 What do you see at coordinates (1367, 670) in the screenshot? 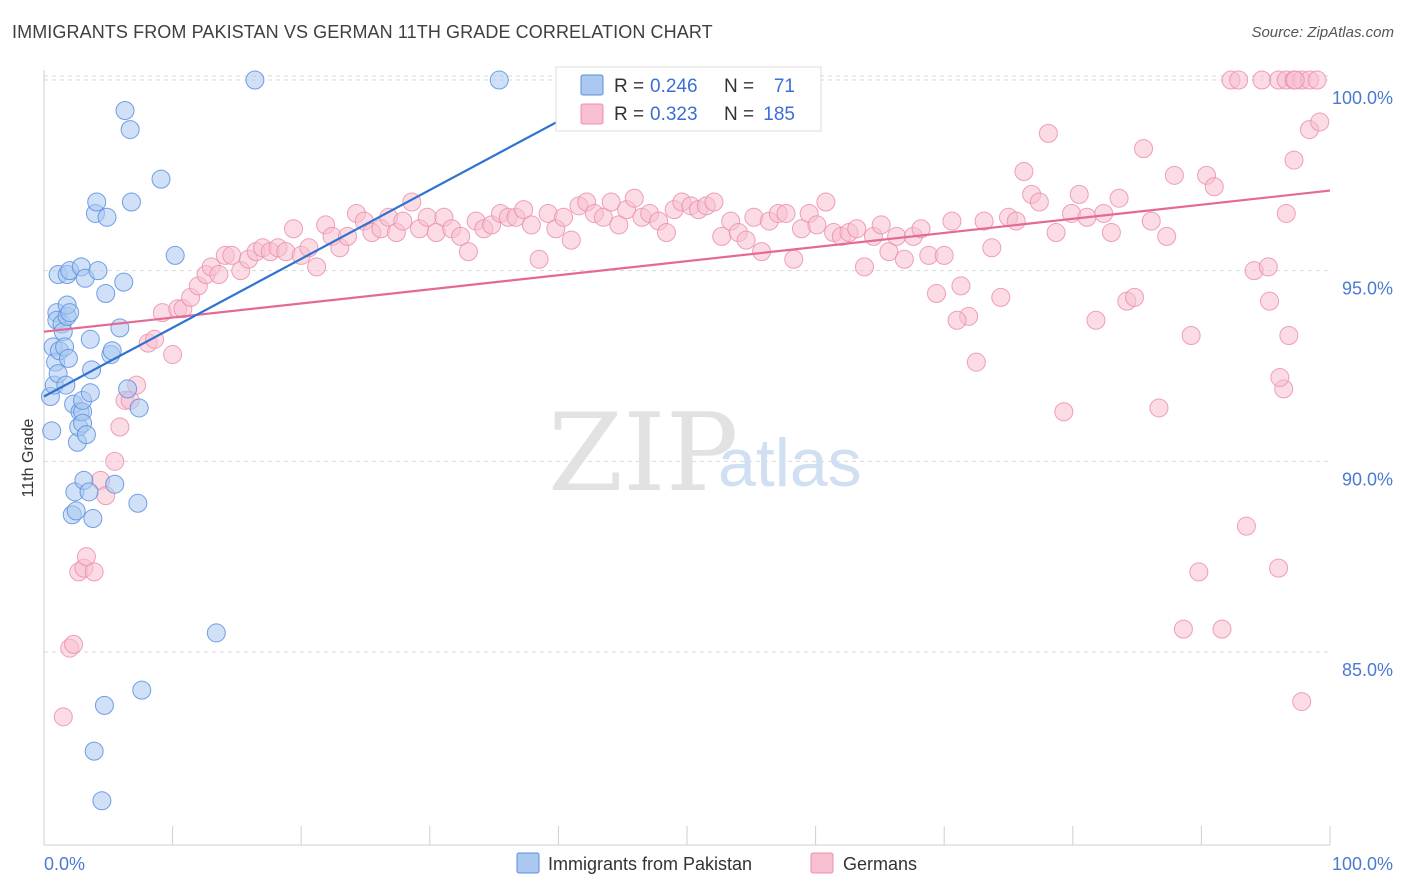
I see `y-tick-label: 85.0%` at bounding box center [1367, 670].